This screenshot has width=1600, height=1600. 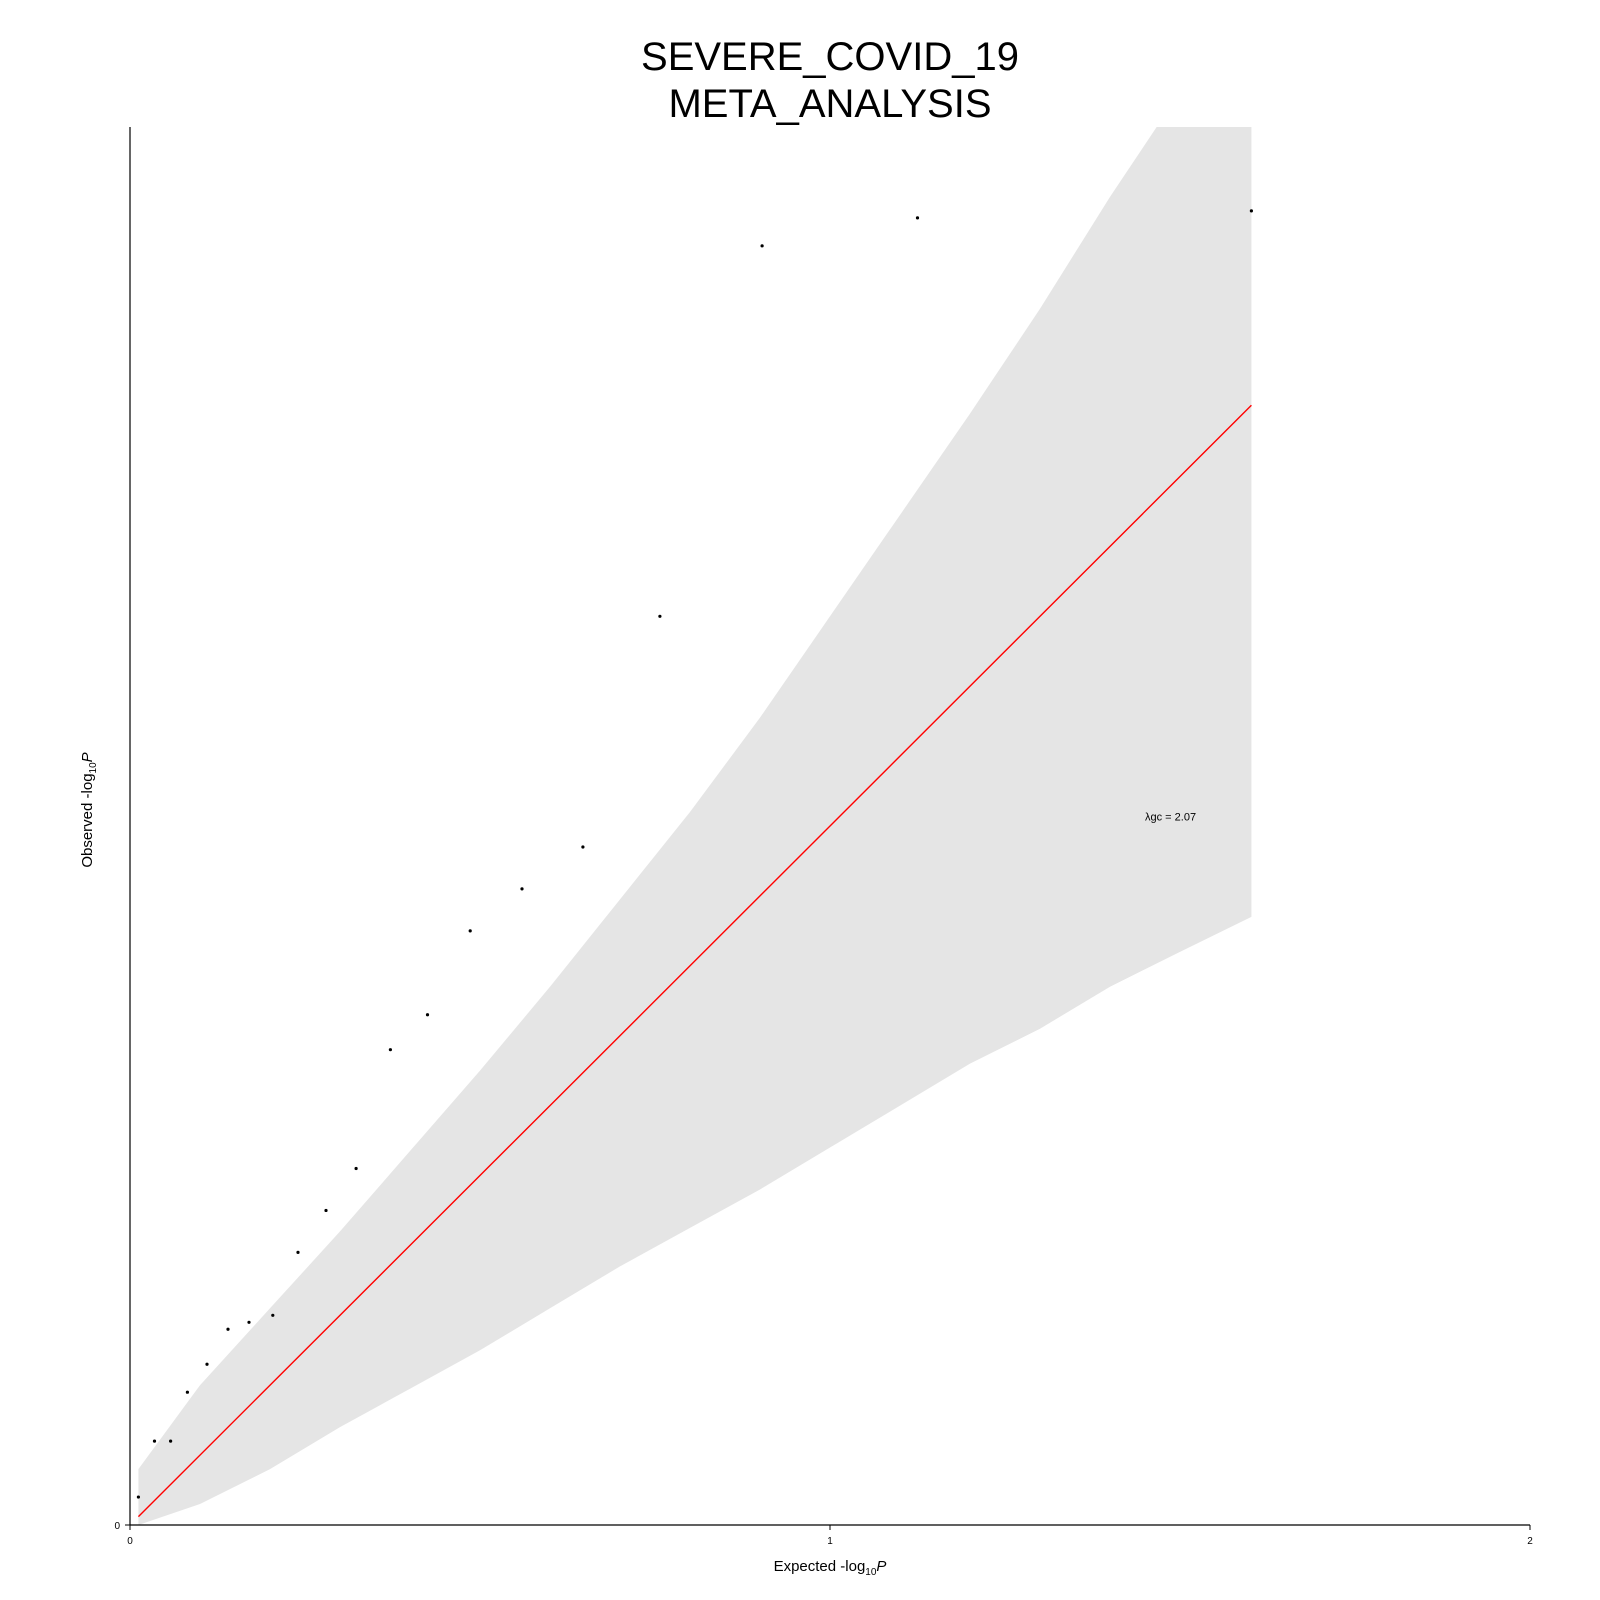 I want to click on lambda-gc-annotation: λgc = 2.07, so click(x=1170, y=817).